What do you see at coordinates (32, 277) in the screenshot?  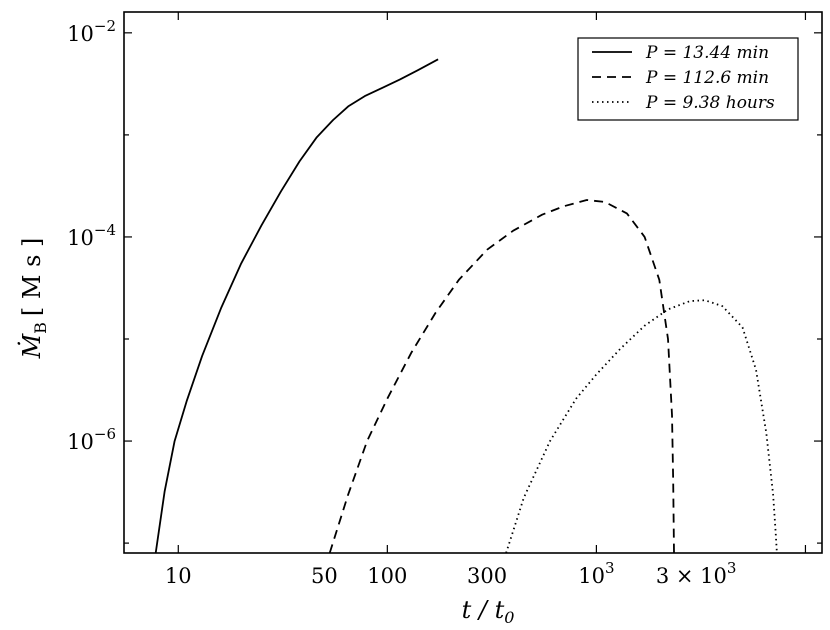 I see `y-axis-label-units: [ M s ]` at bounding box center [32, 277].